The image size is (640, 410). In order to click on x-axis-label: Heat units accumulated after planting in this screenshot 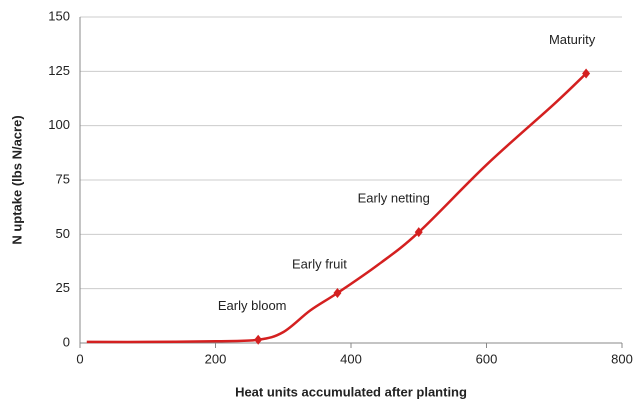, I will do `click(351, 391)`.